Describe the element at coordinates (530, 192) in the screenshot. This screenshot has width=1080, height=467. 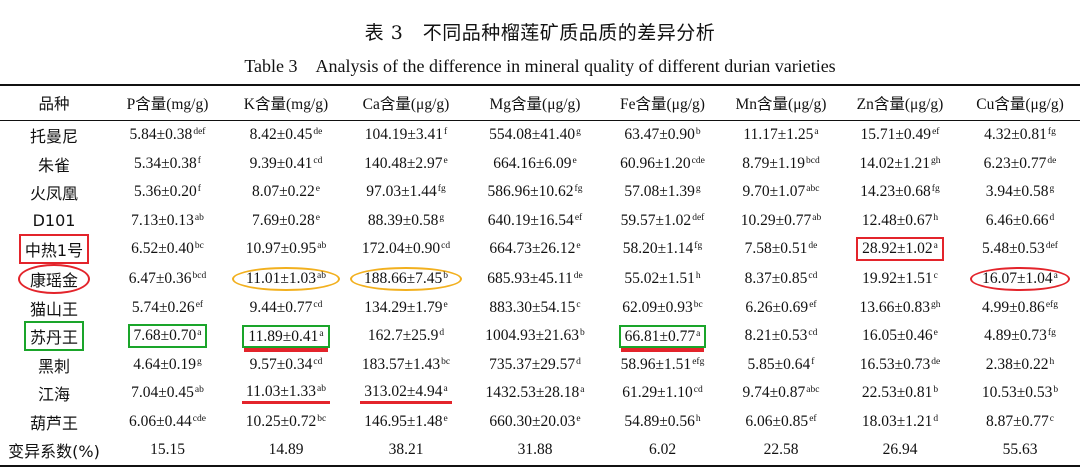
I see `mean-sd-value: 586.96±10.62` at that location.